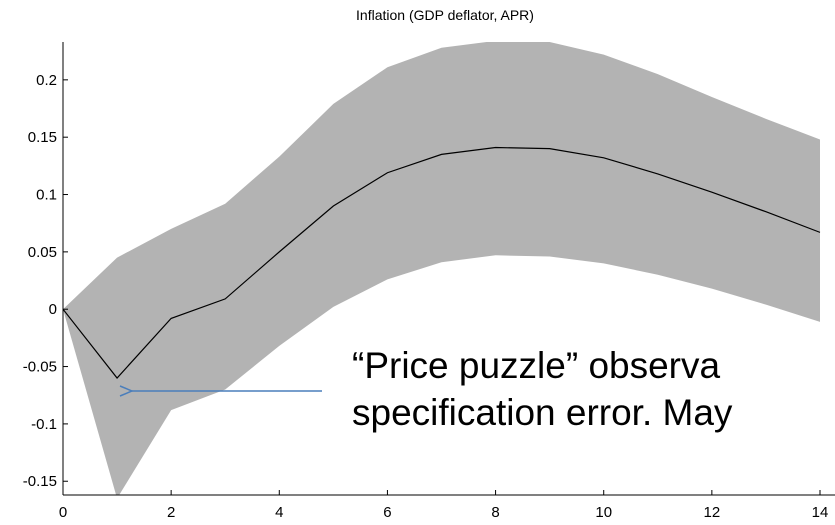 Image resolution: width=835 pixels, height=525 pixels. Describe the element at coordinates (63, 512) in the screenshot. I see `x-tick-label: 0` at that location.